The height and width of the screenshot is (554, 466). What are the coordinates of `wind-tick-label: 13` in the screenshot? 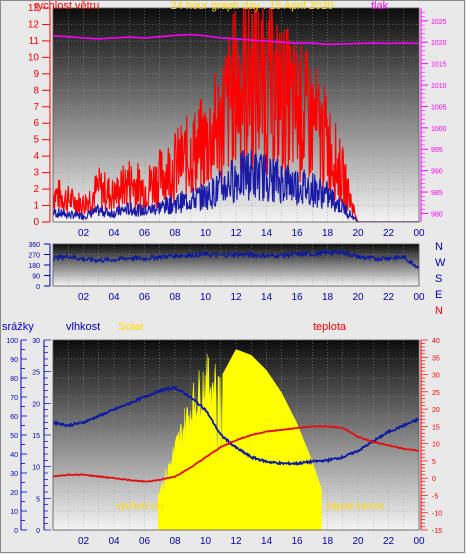 It's located at (34, 8).